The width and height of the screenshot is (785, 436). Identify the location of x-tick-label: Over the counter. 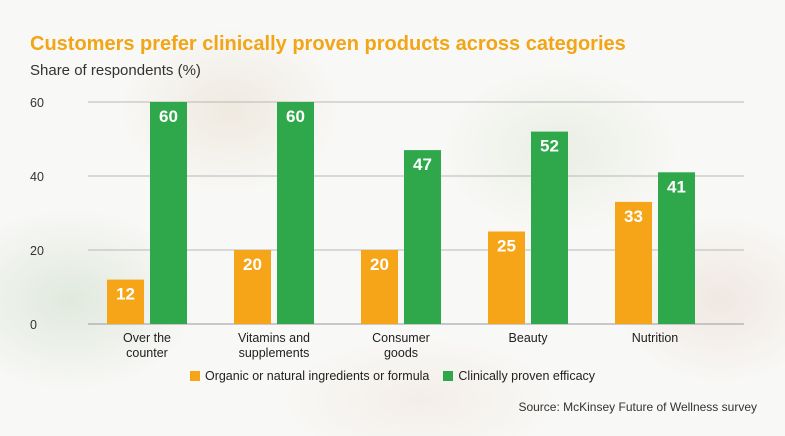
(147, 345).